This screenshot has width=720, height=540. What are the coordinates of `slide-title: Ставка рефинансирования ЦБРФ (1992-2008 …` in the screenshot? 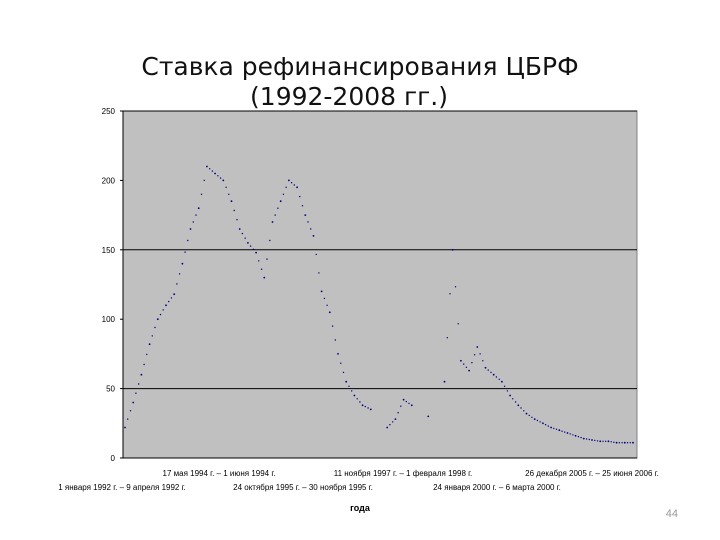 It's located at (360, 82).